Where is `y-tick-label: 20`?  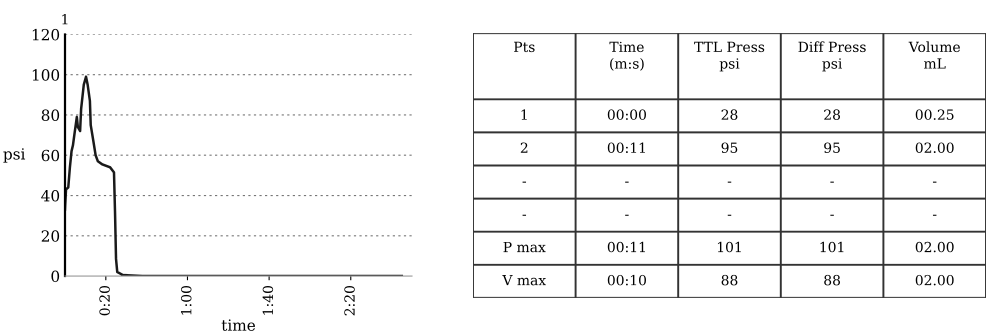
y-tick-label: 20 is located at coordinates (51, 236).